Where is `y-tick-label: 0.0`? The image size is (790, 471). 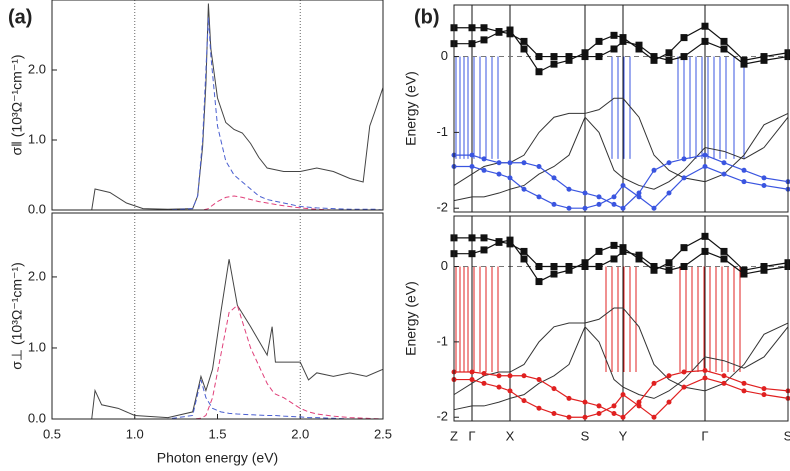
y-tick-label: 0.0 is located at coordinates (37, 417).